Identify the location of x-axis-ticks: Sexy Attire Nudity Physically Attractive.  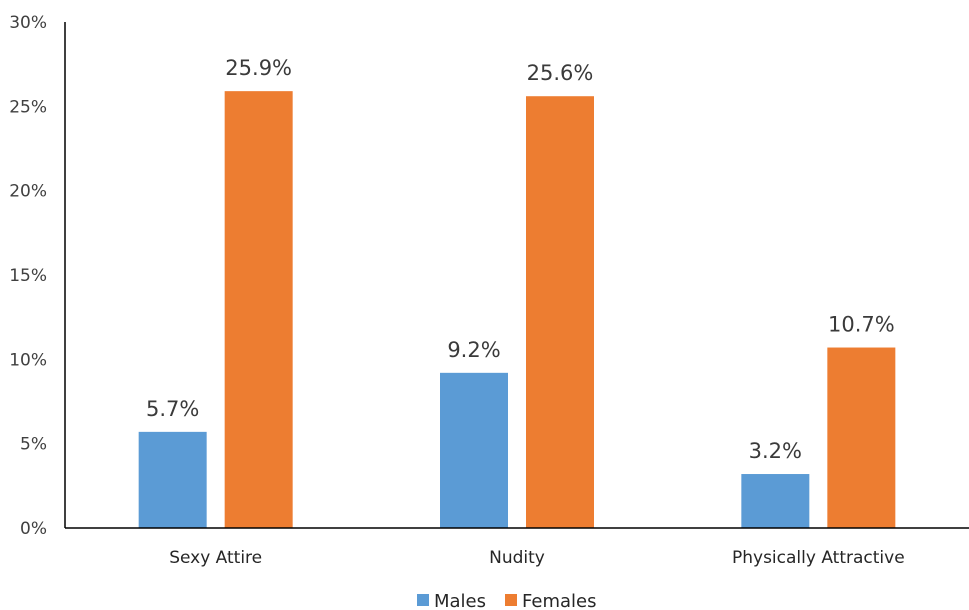
(536, 558).